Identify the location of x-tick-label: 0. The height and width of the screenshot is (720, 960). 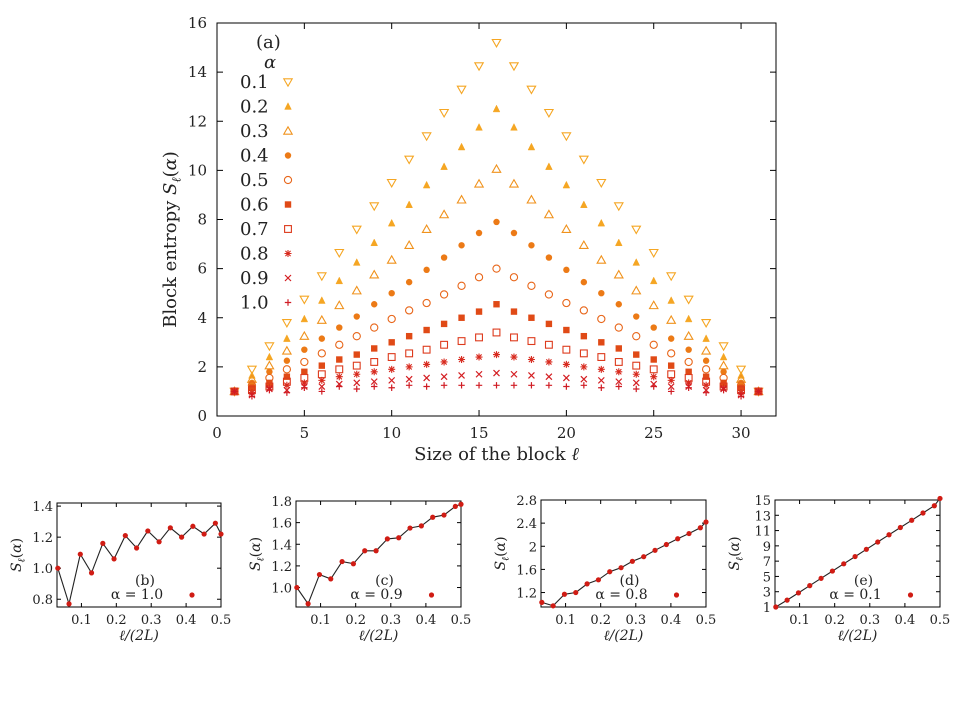
(217, 433).